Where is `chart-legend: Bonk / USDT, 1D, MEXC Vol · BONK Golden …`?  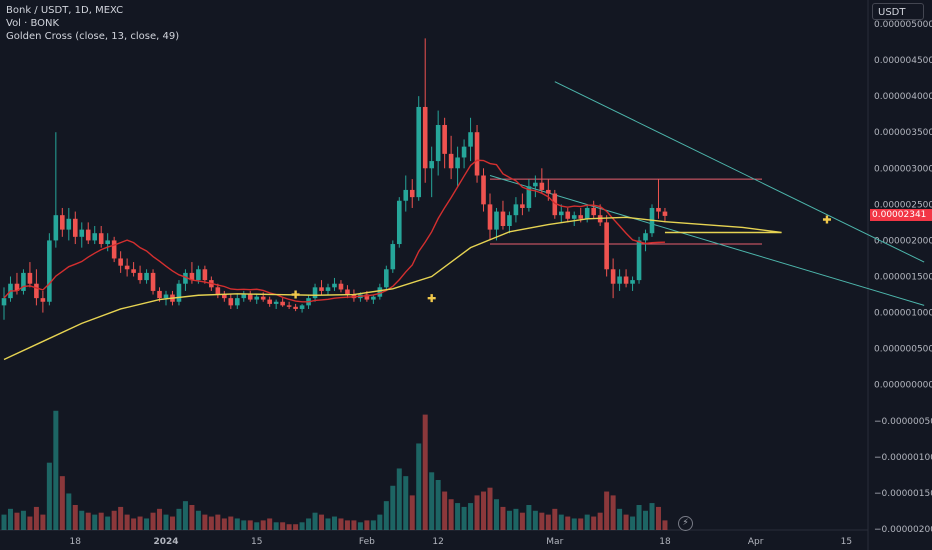
chart-legend: Bonk / USDT, 1D, MEXC Vol · BONK Golden … is located at coordinates (92, 23).